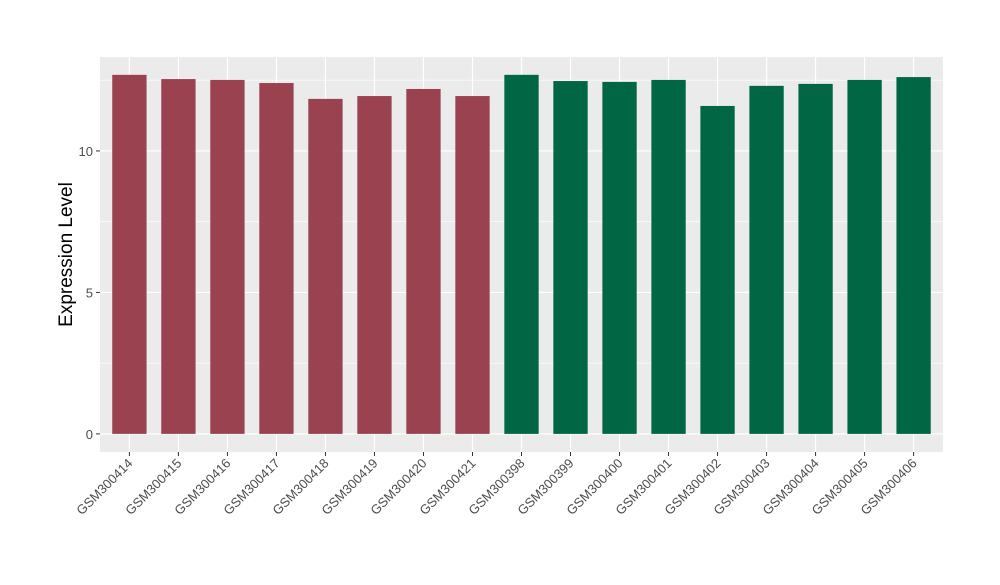 This screenshot has height=585, width=1000. Describe the element at coordinates (86, 151) in the screenshot. I see `y-tick-label: 10` at that location.